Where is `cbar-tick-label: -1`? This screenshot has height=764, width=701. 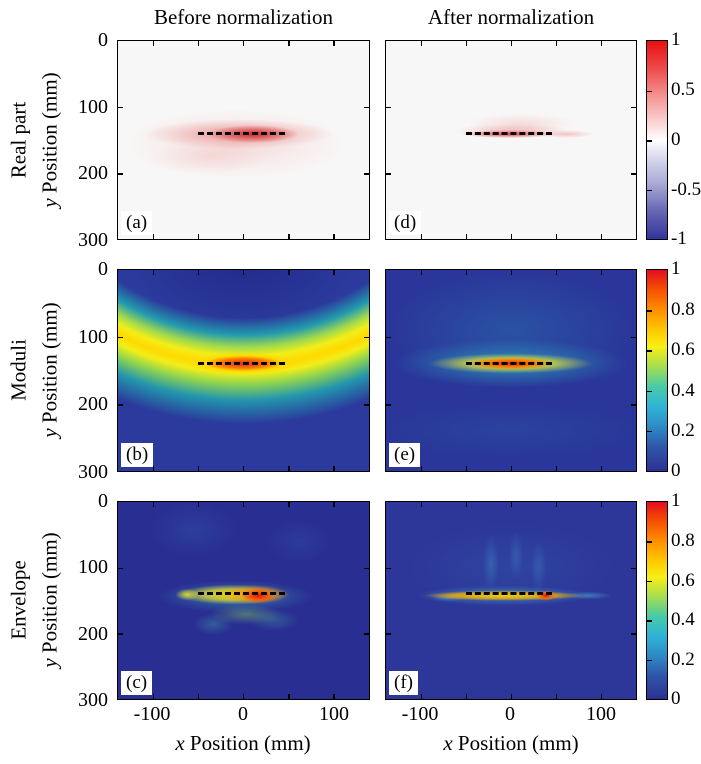 cbar-tick-label: -1 is located at coordinates (679, 238).